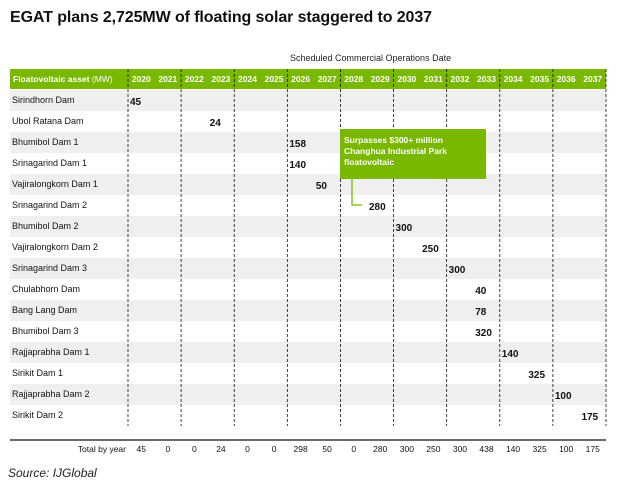 The image size is (618, 484). Describe the element at coordinates (37, 415) in the screenshot. I see `asset-label: Sirikit Dam 2` at that location.